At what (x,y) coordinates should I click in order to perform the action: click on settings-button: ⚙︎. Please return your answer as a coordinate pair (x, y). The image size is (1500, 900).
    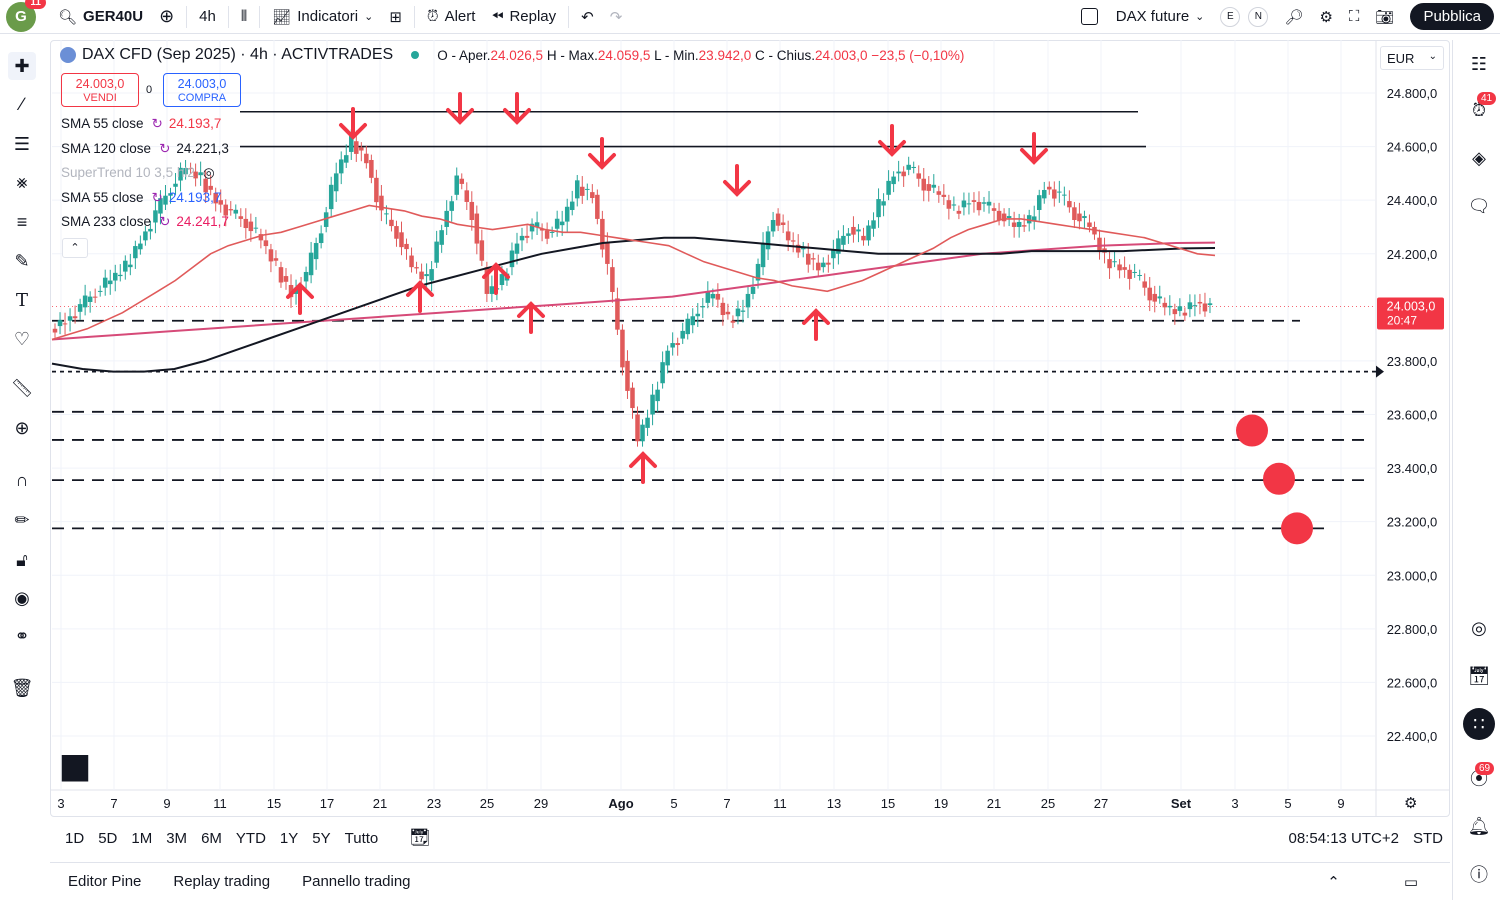
    Looking at the image, I should click on (1325, 17).